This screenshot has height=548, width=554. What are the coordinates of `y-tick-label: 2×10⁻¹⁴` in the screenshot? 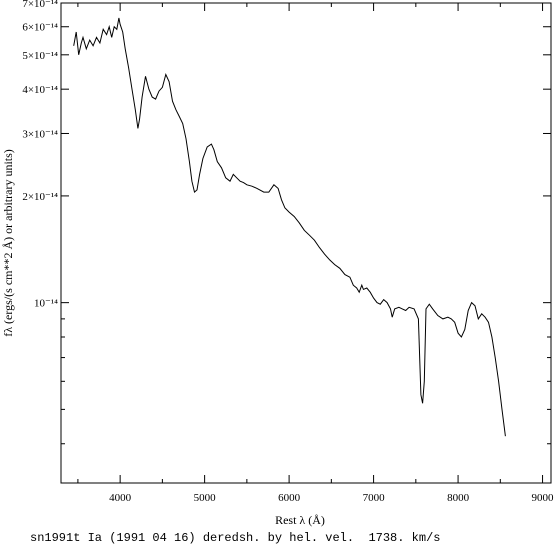 It's located at (40, 197).